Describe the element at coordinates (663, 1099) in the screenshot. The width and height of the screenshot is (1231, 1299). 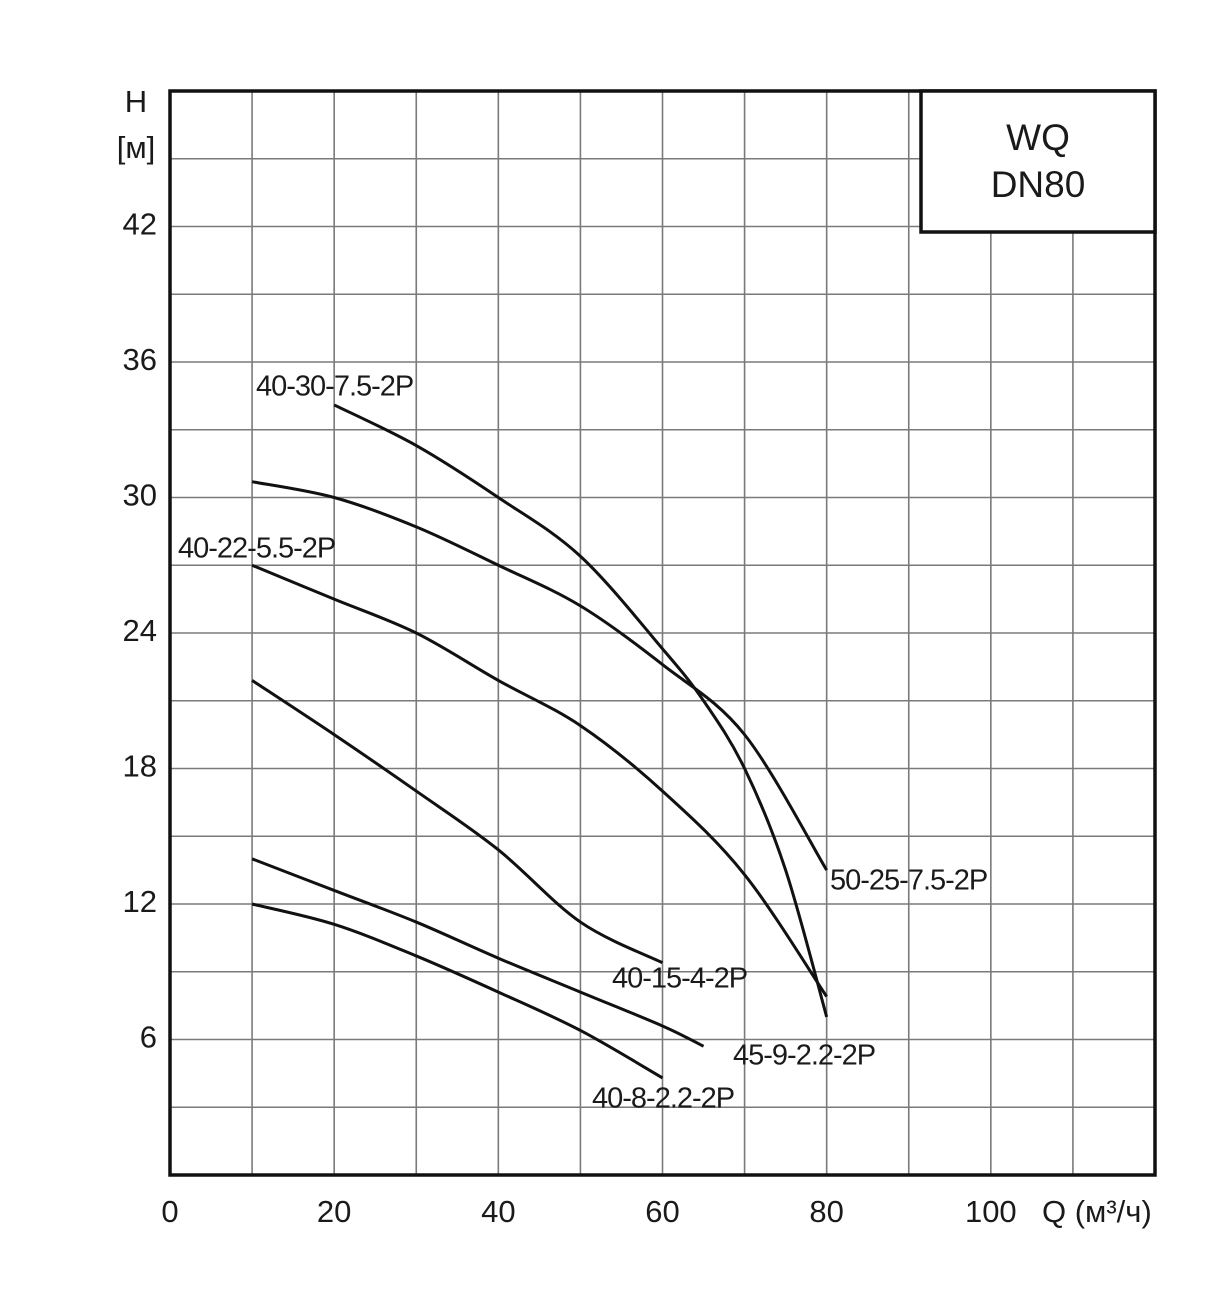
I see `series-label: 40-8-2.2-2P` at that location.